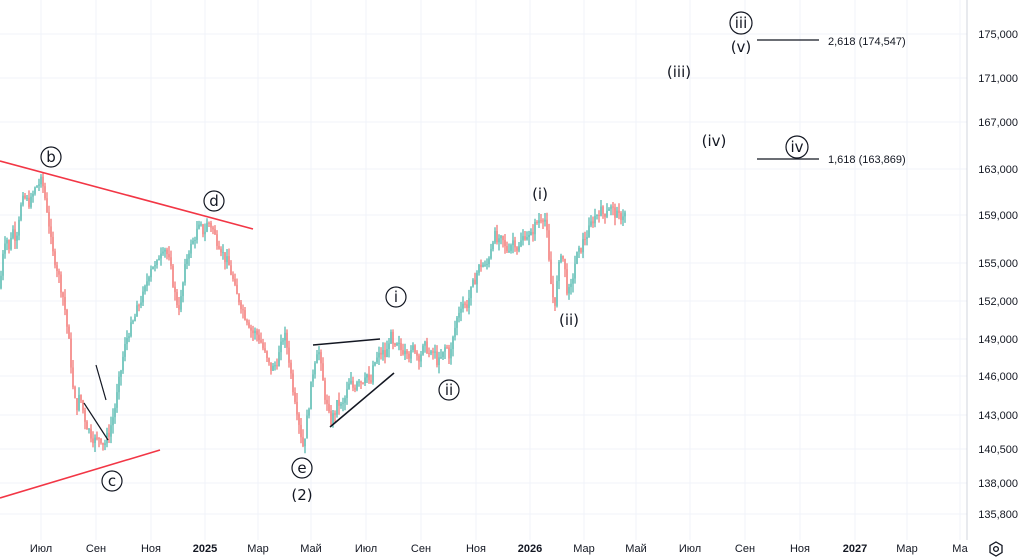 The image size is (1024, 560). I want to click on wave-iii-minor-label: (iii), so click(679, 72).